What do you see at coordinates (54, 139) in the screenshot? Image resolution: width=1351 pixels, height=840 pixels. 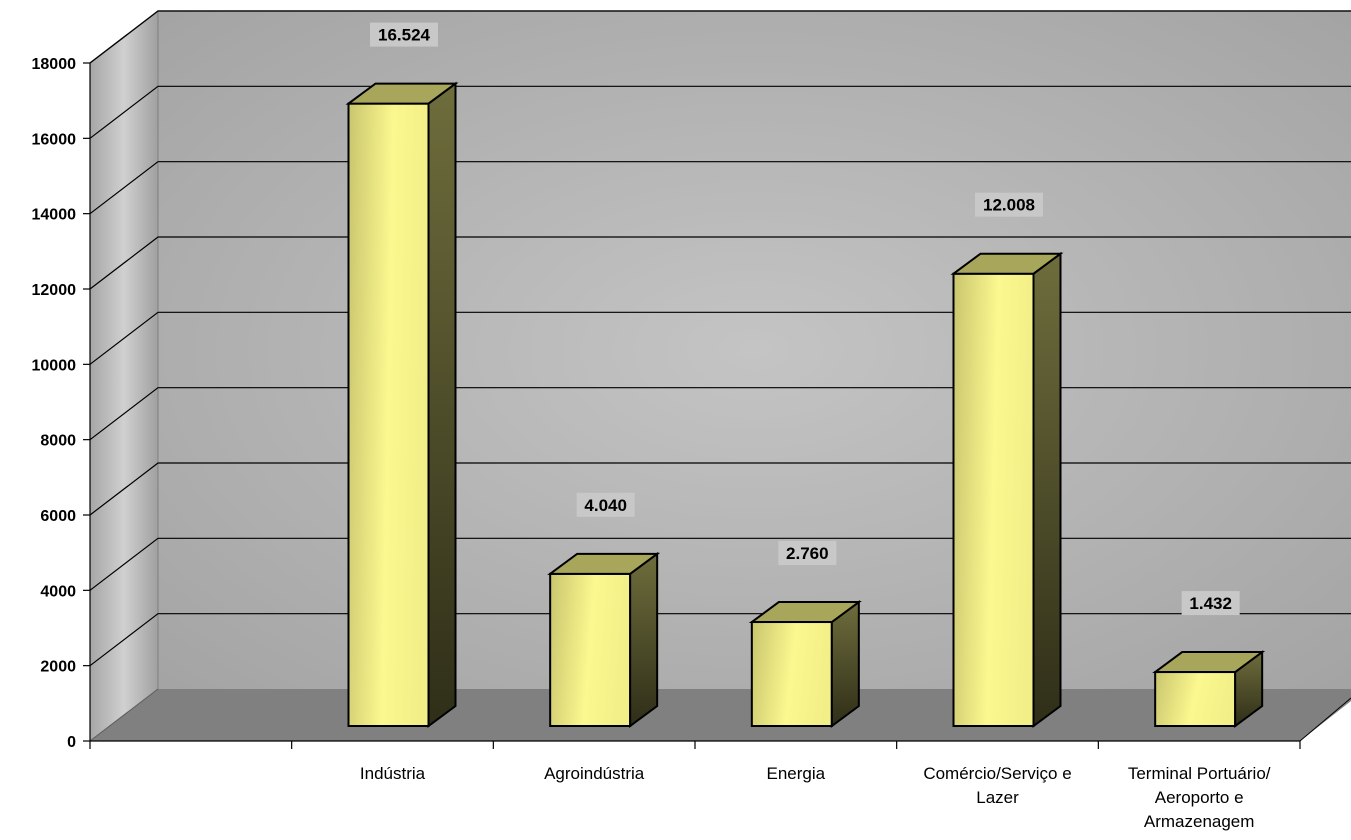 I see `y-tick-label: 16000` at bounding box center [54, 139].